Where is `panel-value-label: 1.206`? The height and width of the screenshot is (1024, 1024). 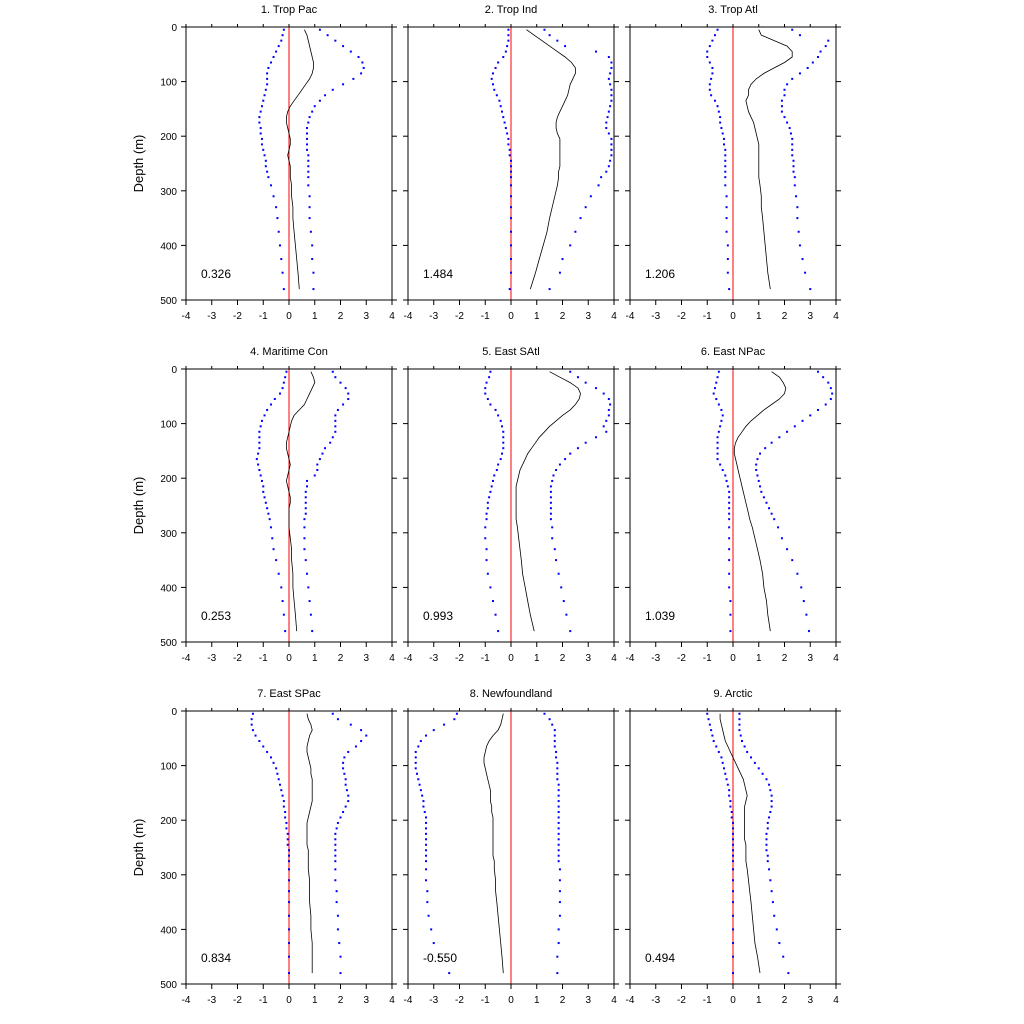
panel-value-label: 1.206 is located at coordinates (660, 274).